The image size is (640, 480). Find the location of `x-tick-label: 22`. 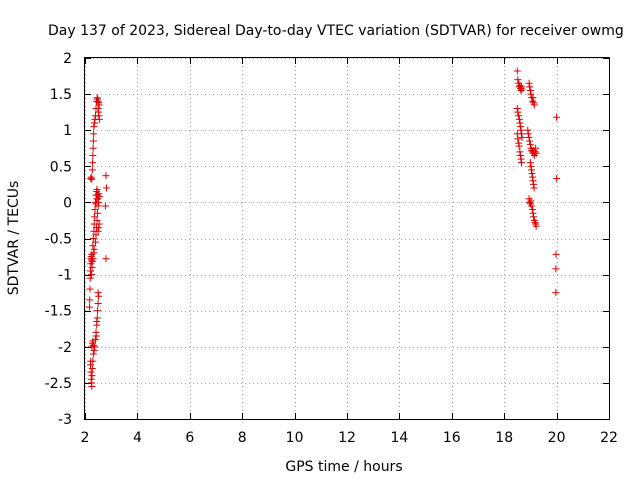

x-tick-label: 22 is located at coordinates (609, 438).